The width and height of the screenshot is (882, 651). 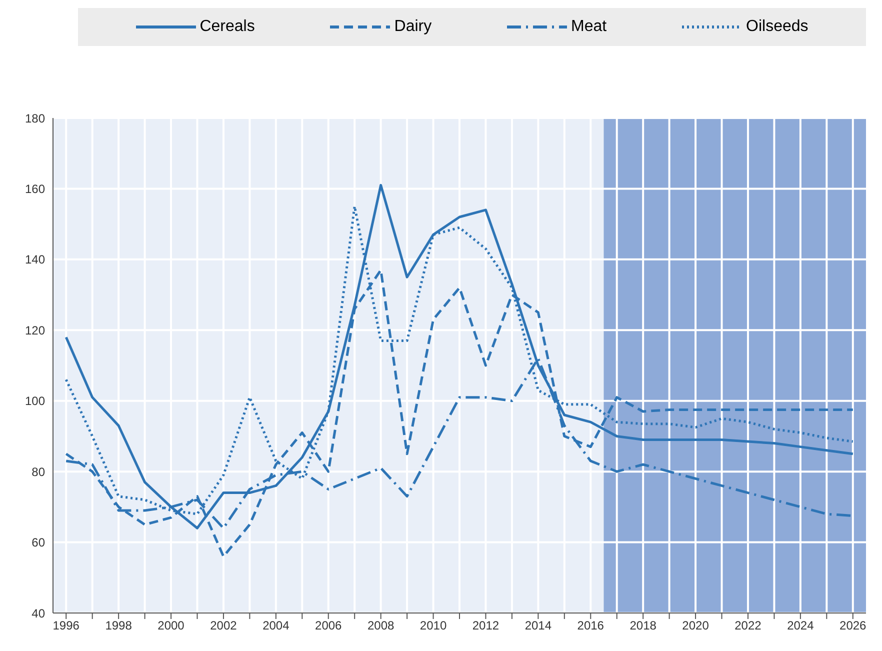 I want to click on y-tick-label: 120, so click(x=35, y=330).